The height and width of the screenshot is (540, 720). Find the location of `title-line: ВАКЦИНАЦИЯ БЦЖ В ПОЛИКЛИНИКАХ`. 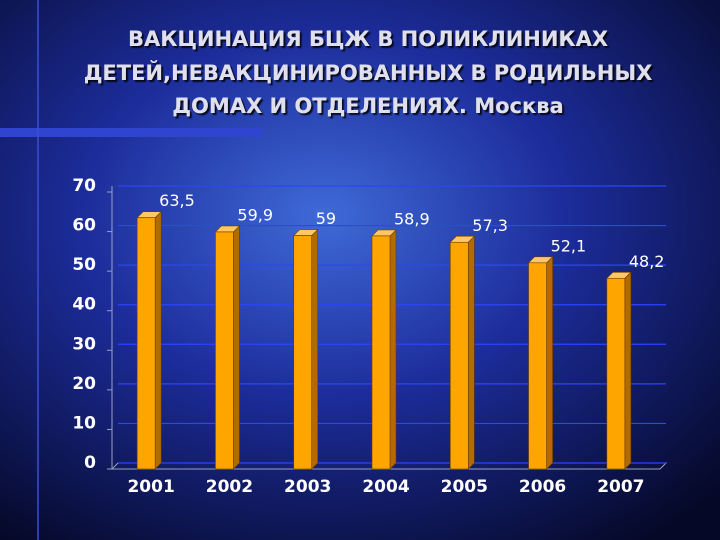

title-line: ВАКЦИНАЦИЯ БЦЖ В ПОЛИКЛИНИКАХ is located at coordinates (368, 39).